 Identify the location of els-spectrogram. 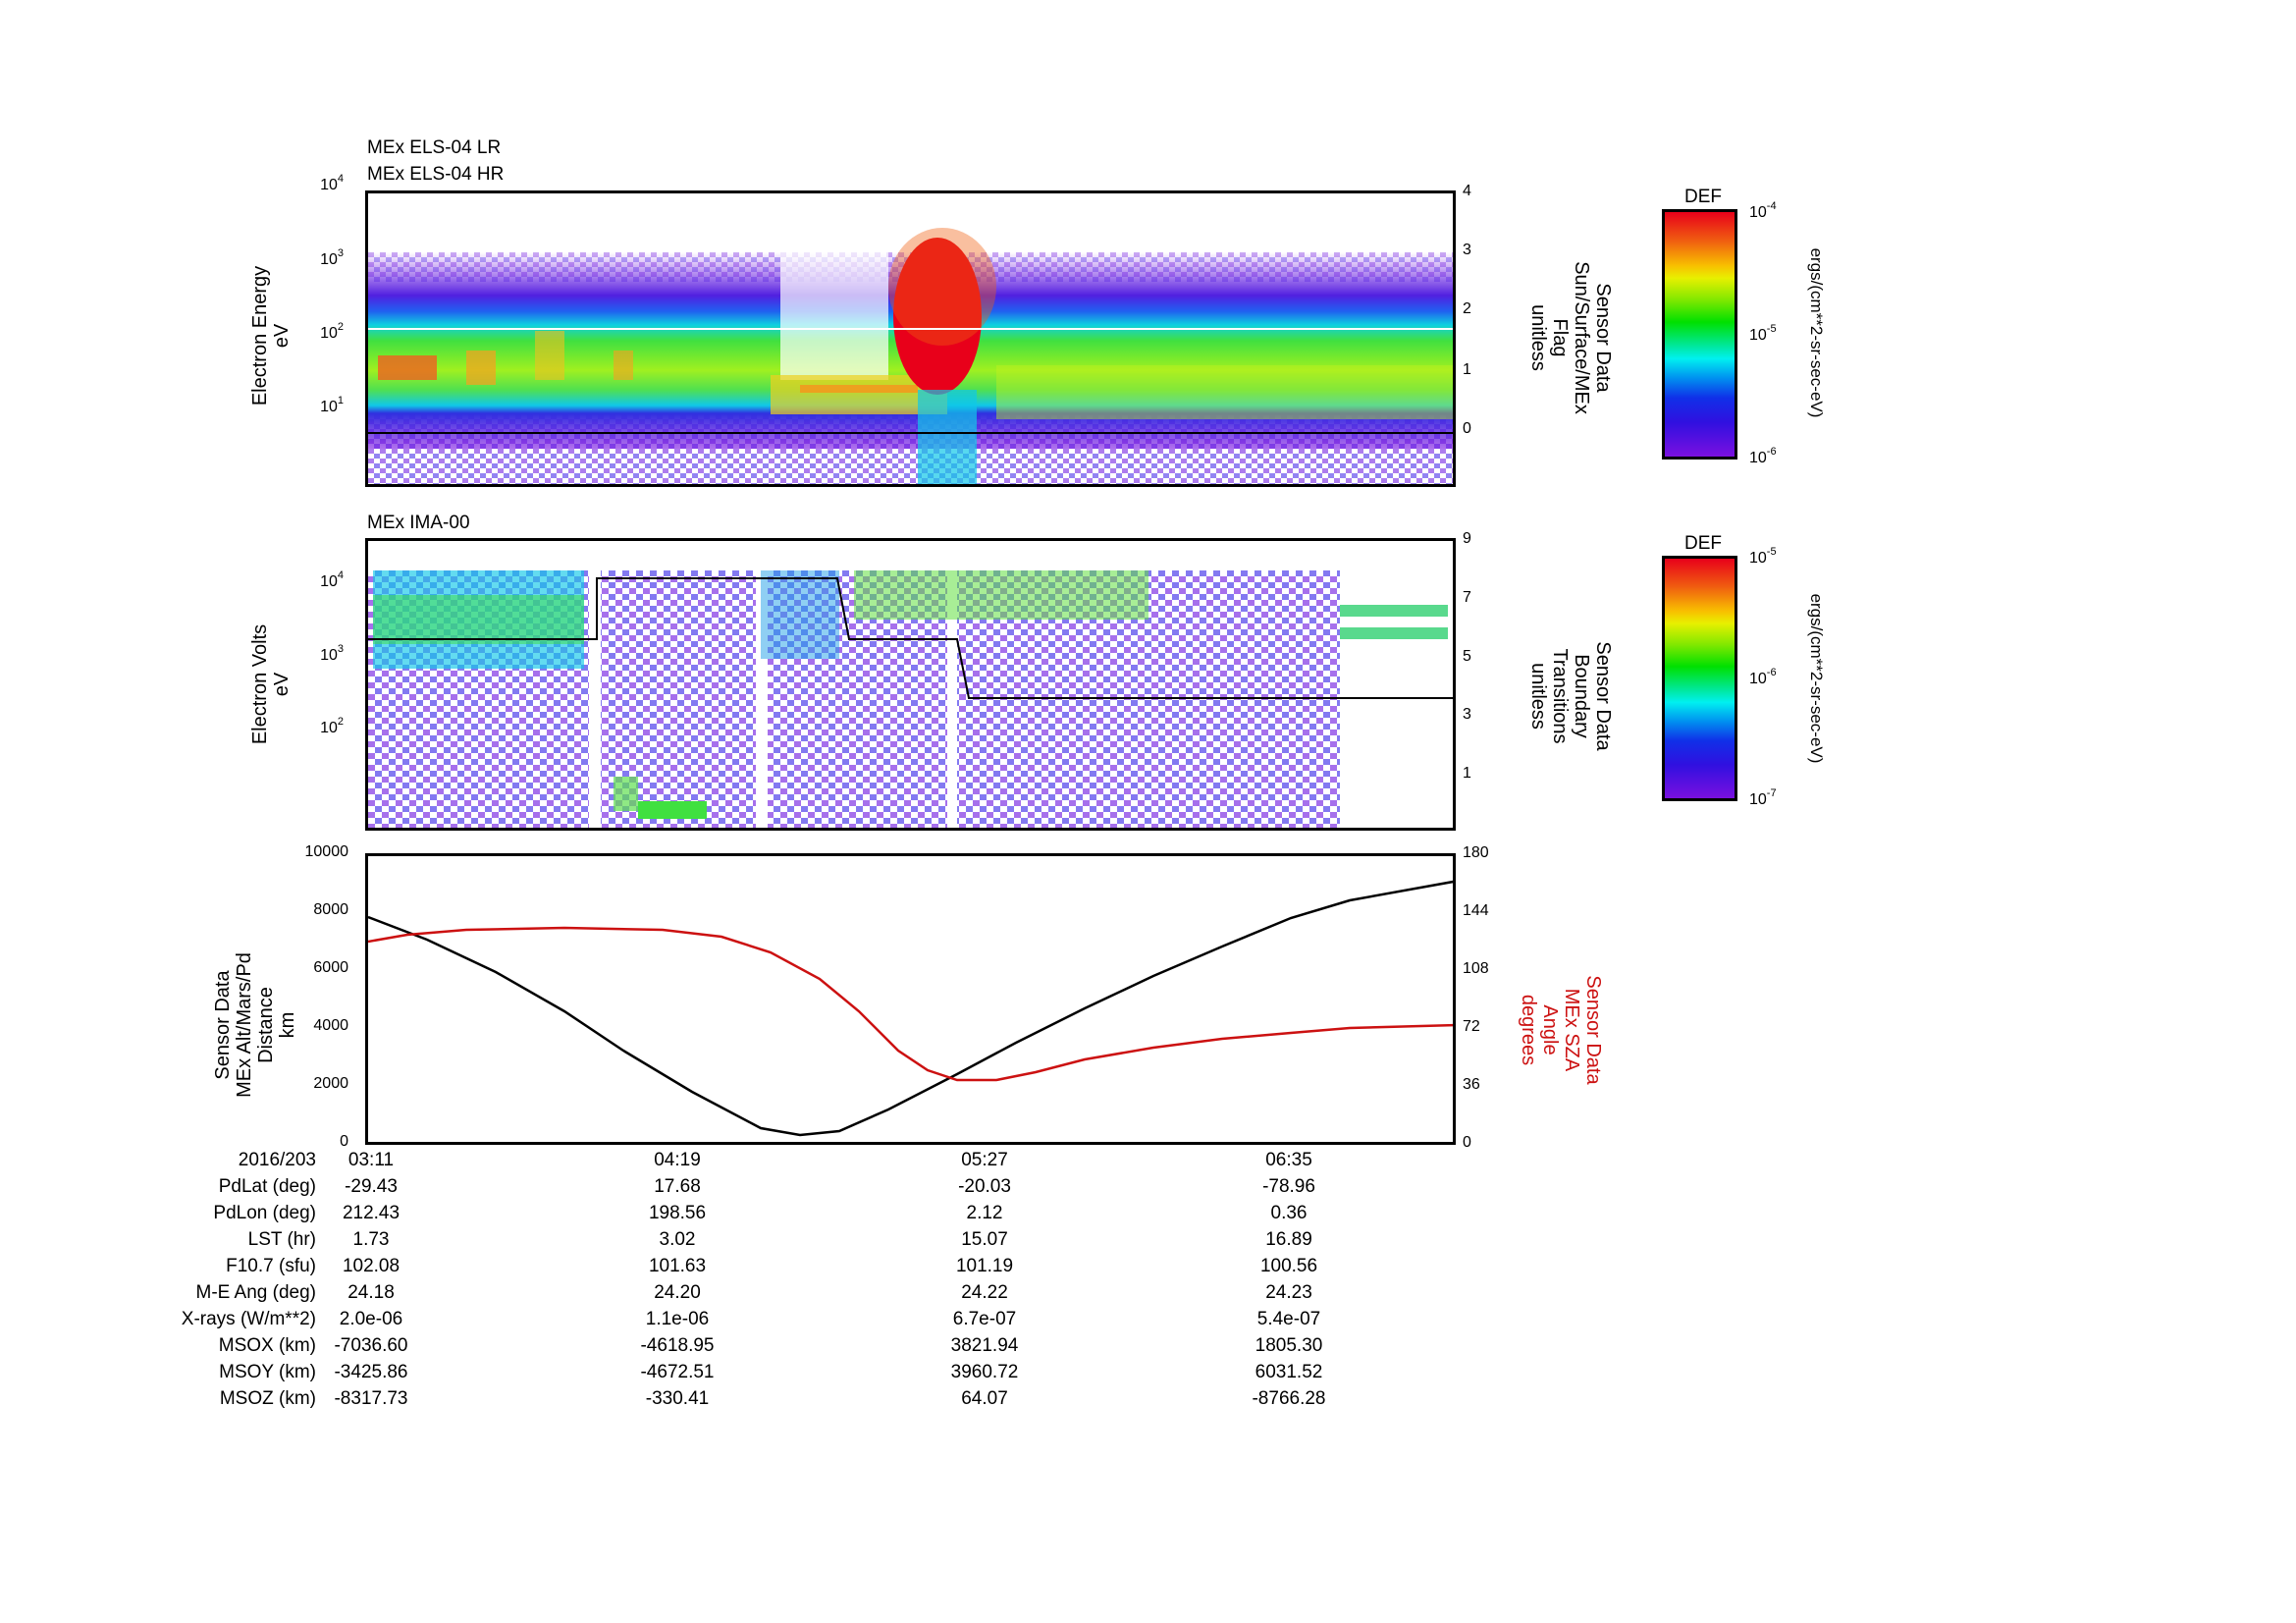
(910, 338).